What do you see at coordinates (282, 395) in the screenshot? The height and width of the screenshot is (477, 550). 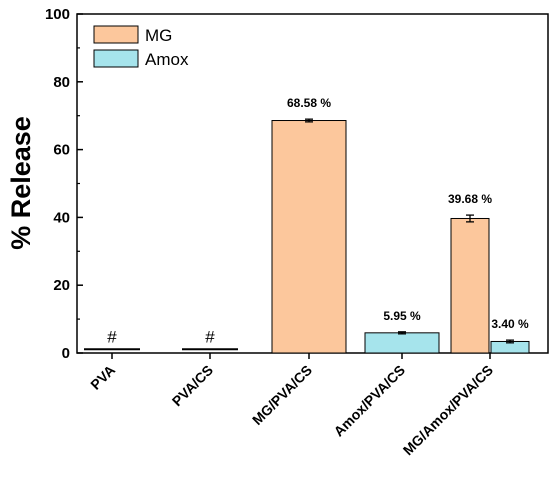 I see `x-category-label: MG/PVA/CS` at bounding box center [282, 395].